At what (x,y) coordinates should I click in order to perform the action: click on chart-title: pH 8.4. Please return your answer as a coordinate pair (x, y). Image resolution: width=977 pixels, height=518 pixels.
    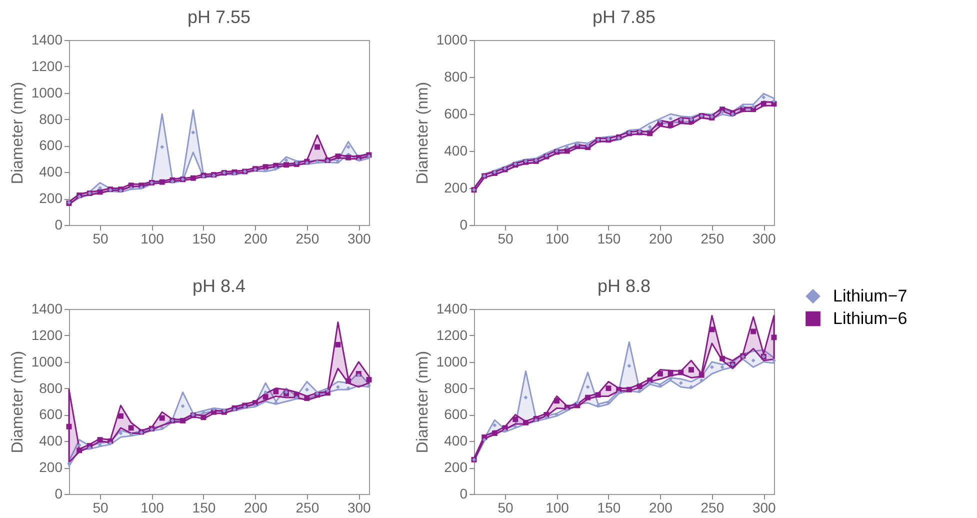
    Looking at the image, I should click on (219, 286).